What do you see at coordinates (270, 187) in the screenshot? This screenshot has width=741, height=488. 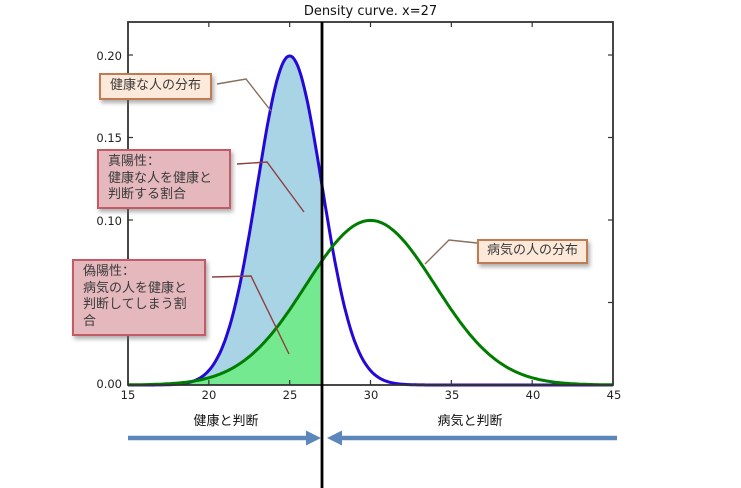 I see `true-positive-leader-line` at bounding box center [270, 187].